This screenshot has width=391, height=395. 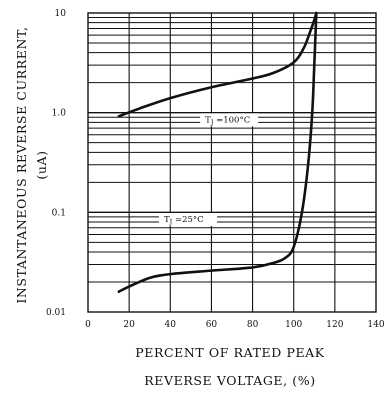 I want to click on x-tick-label: 100, so click(x=293, y=325).